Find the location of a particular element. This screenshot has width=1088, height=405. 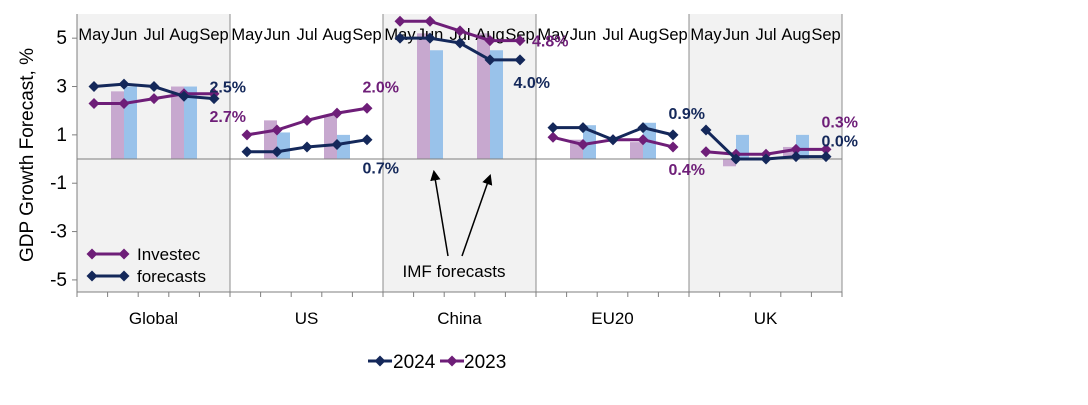

point-2024-global-sep is located at coordinates (214, 99).